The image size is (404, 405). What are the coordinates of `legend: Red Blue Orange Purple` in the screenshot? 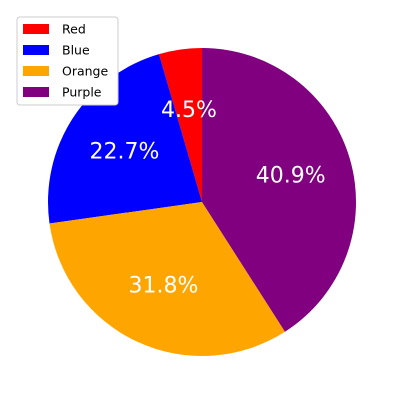 It's located at (67, 61).